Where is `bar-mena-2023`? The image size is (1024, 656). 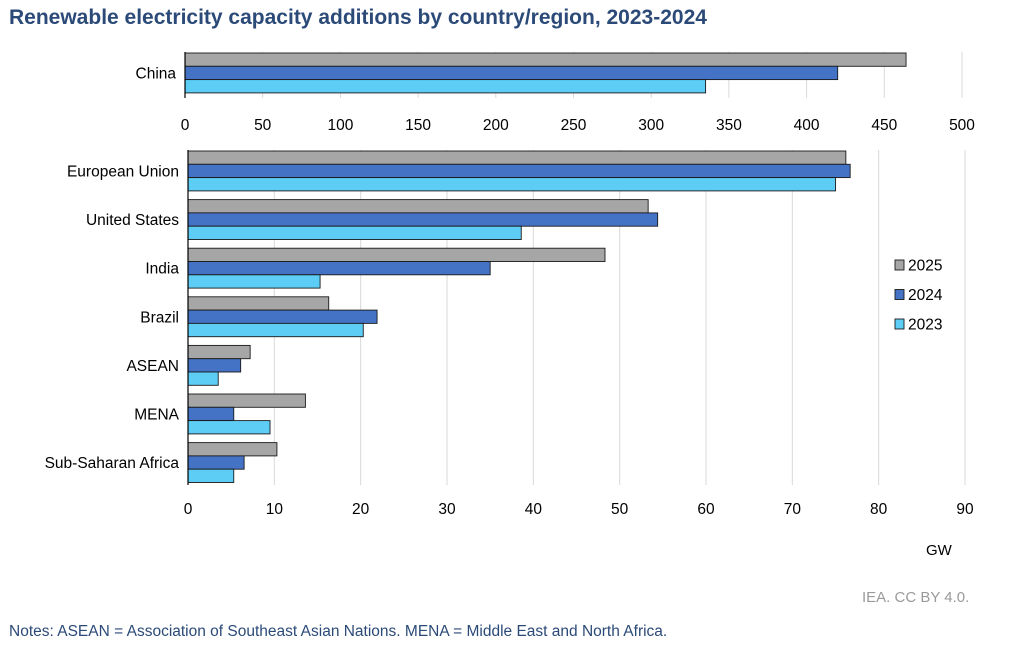
bar-mena-2023 is located at coordinates (229, 427).